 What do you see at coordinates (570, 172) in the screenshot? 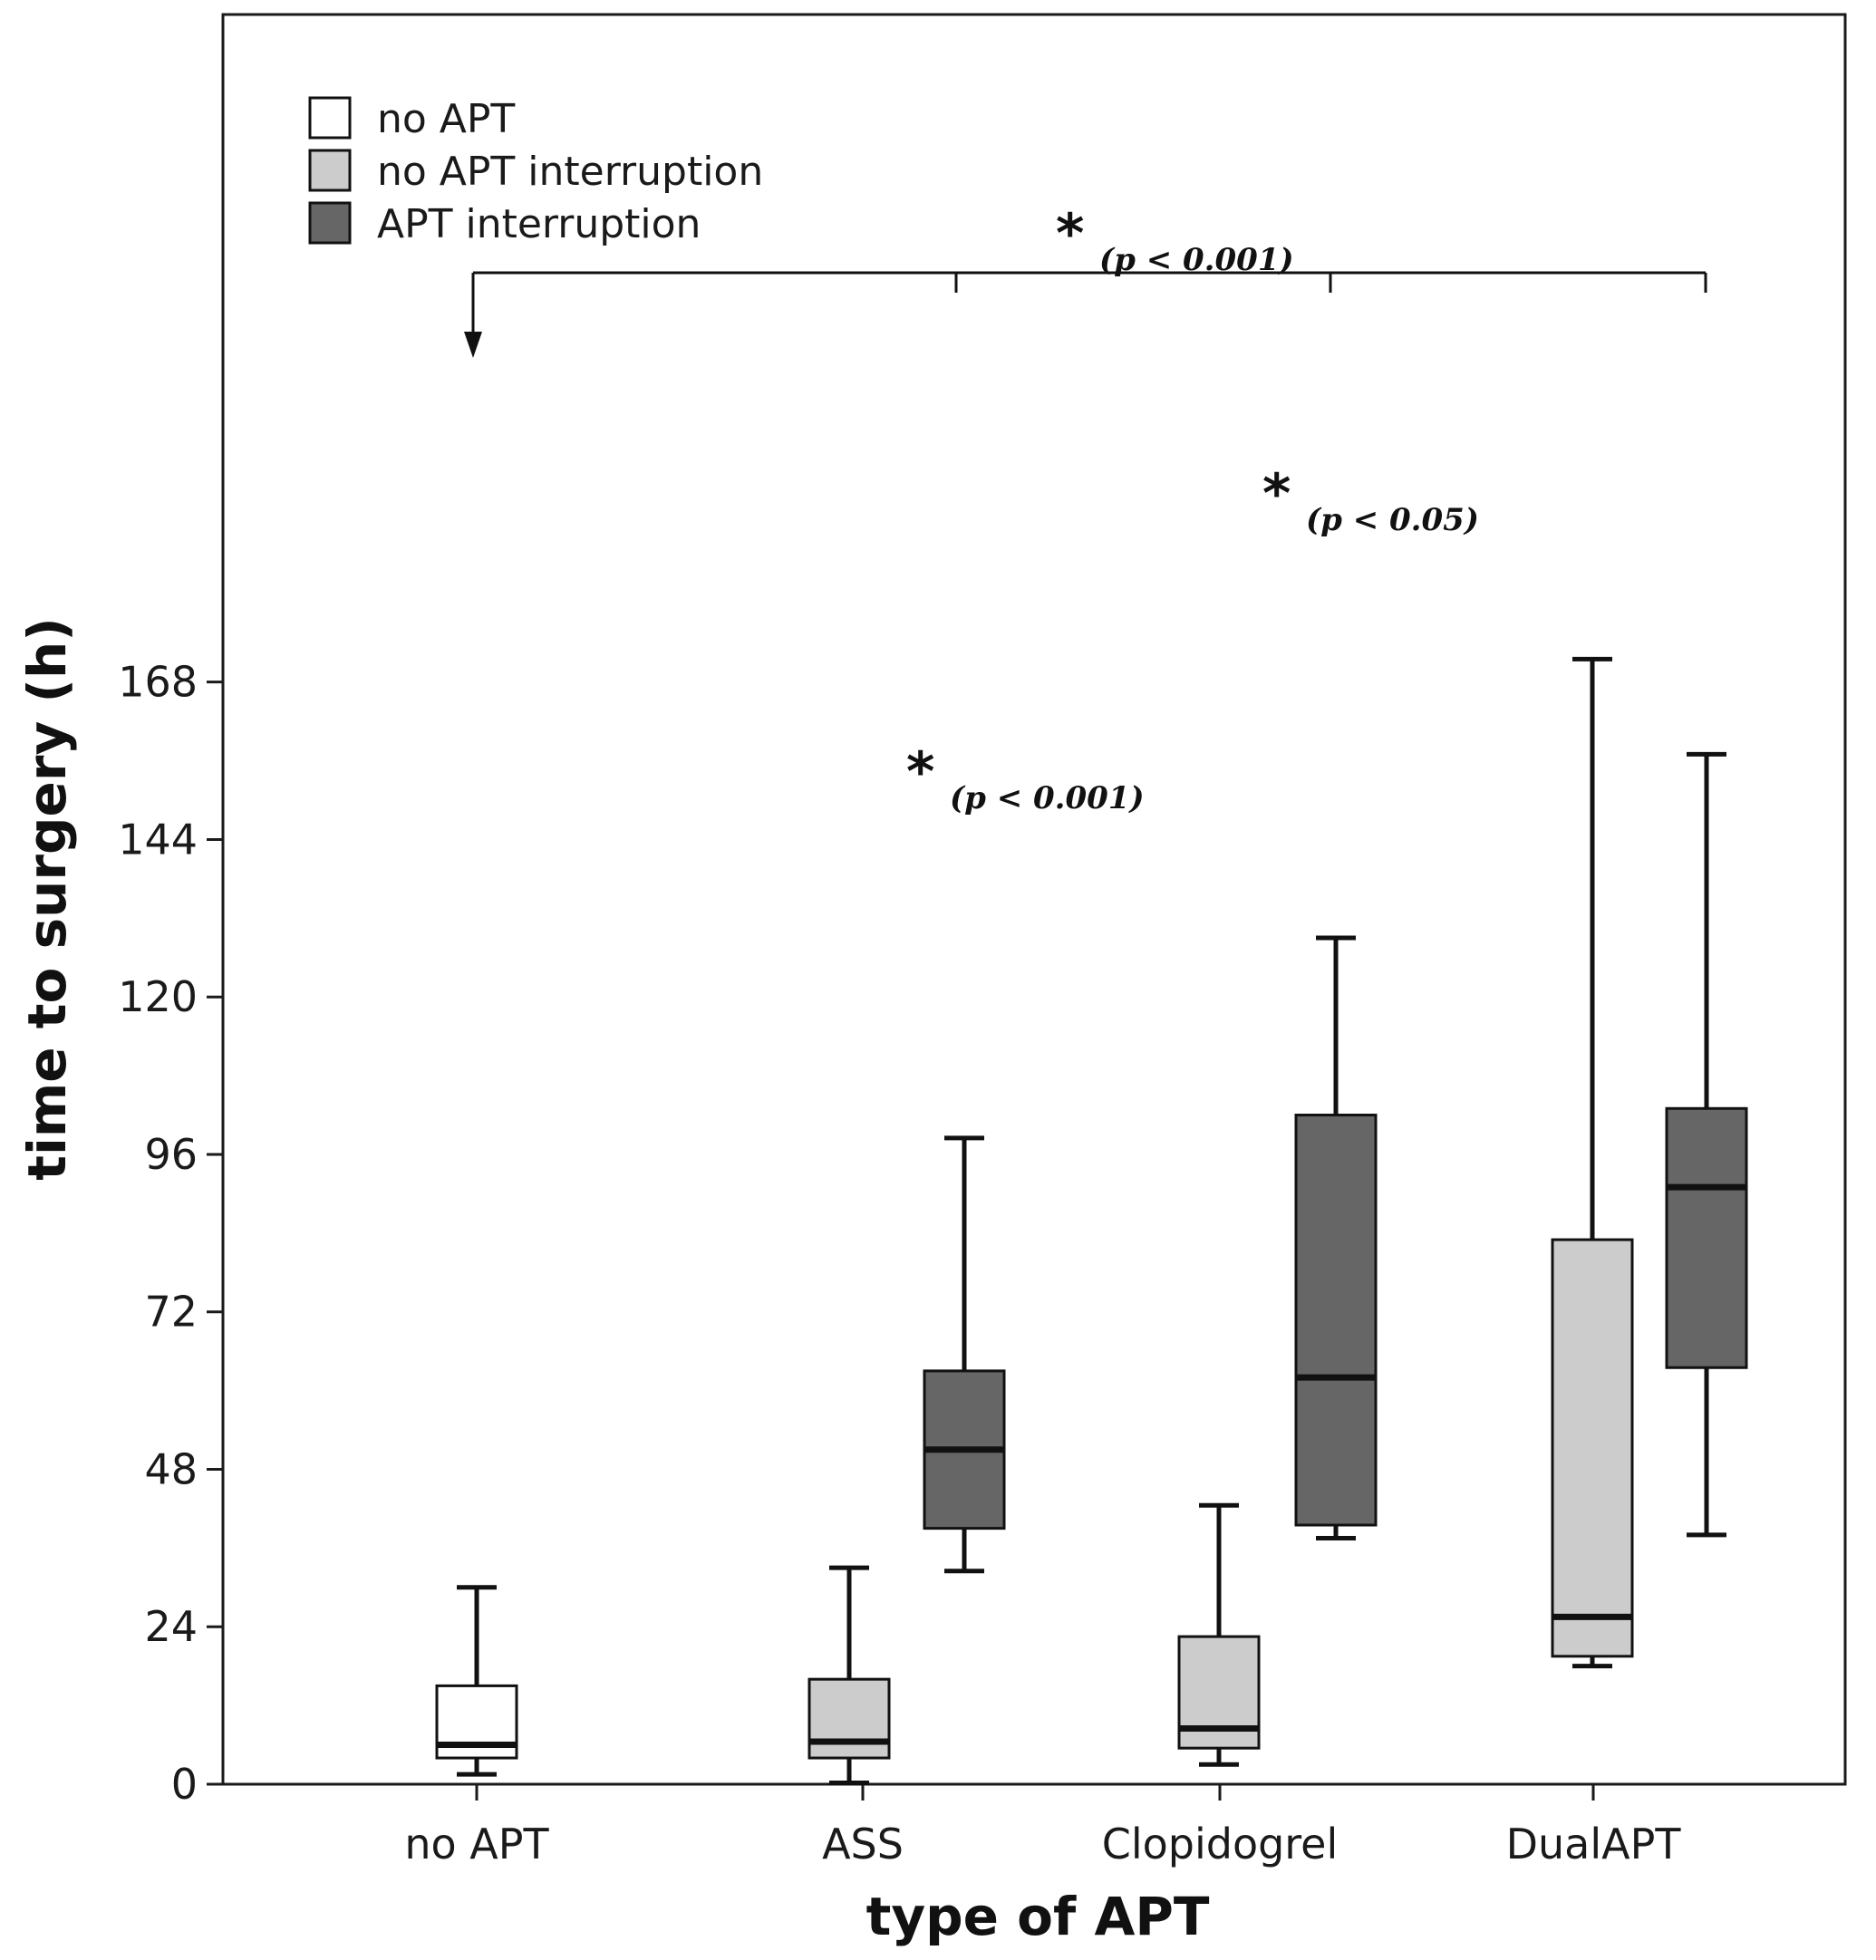
I see `legend-label: no APT interruption` at bounding box center [570, 172].